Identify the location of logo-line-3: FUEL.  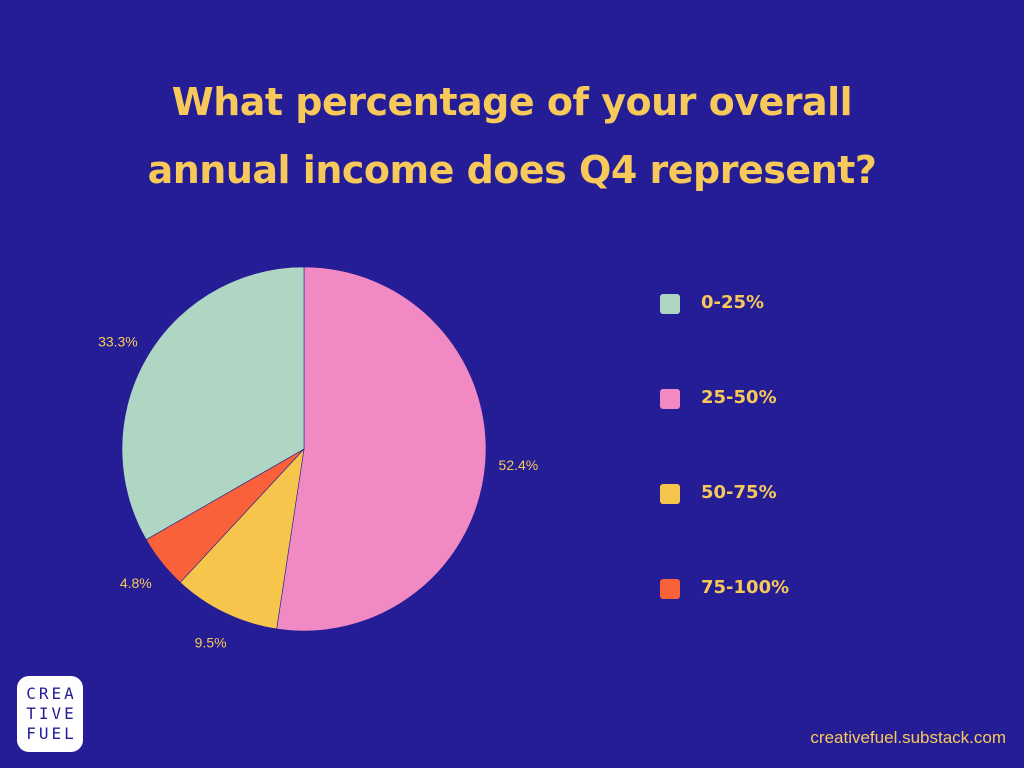
(51, 733).